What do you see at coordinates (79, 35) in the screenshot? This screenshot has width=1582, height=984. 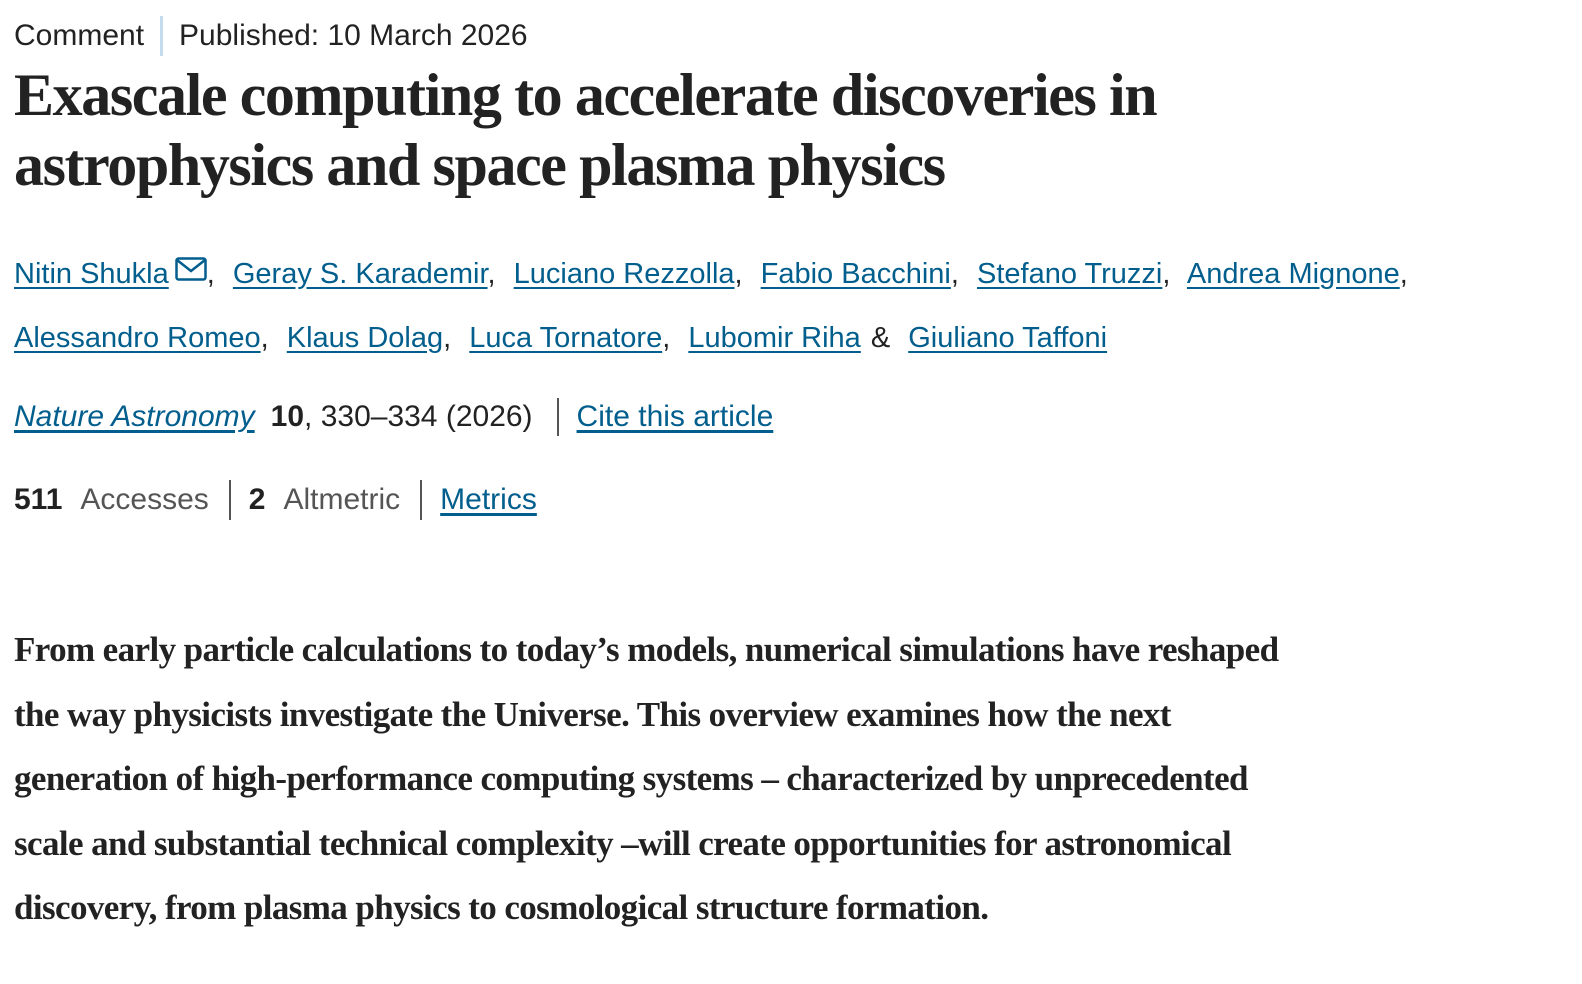 I see `article-type: Comment` at bounding box center [79, 35].